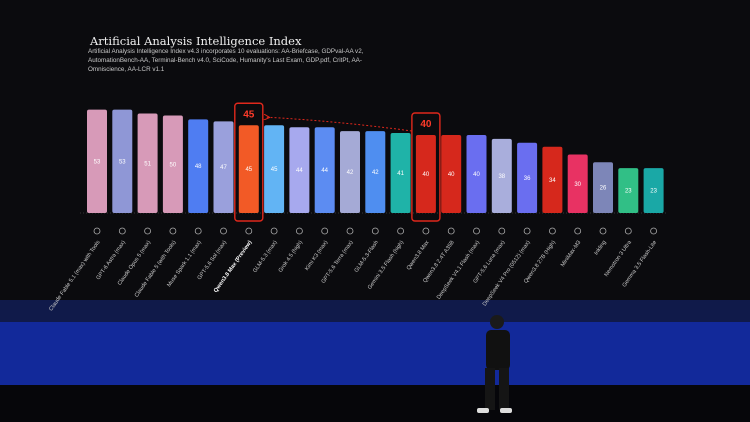 The image size is (750, 422). I want to click on chart-title: Artificial Analysis Intelligence Index, so click(196, 41).